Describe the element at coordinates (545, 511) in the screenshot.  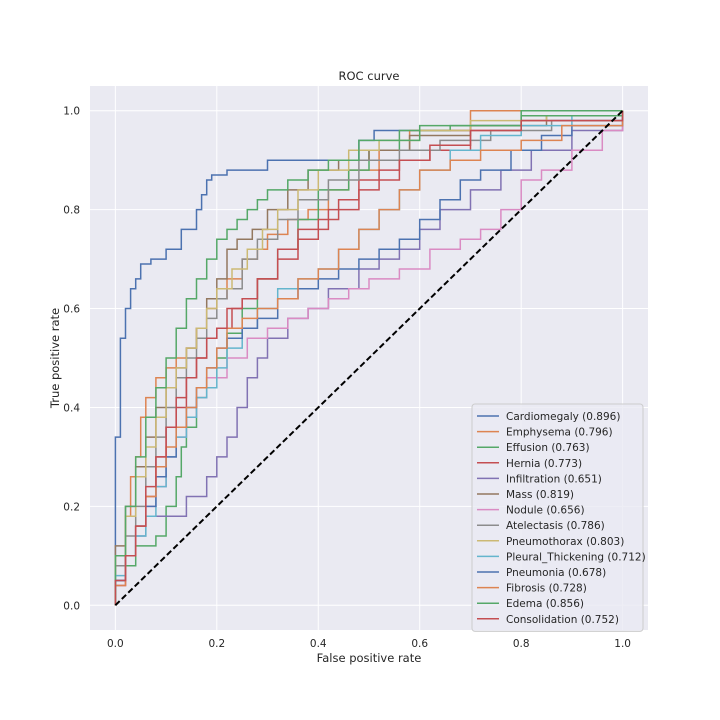
I see `legend-label: Nodule (0.656)` at that location.